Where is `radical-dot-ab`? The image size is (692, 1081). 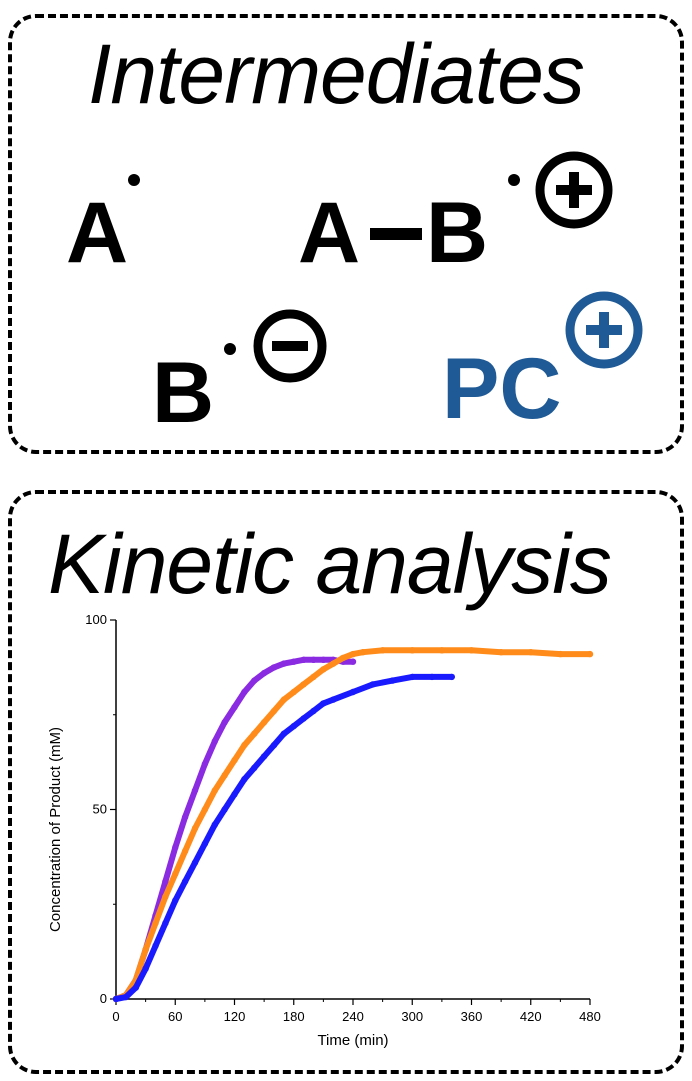
radical-dot-ab is located at coordinates (514, 180).